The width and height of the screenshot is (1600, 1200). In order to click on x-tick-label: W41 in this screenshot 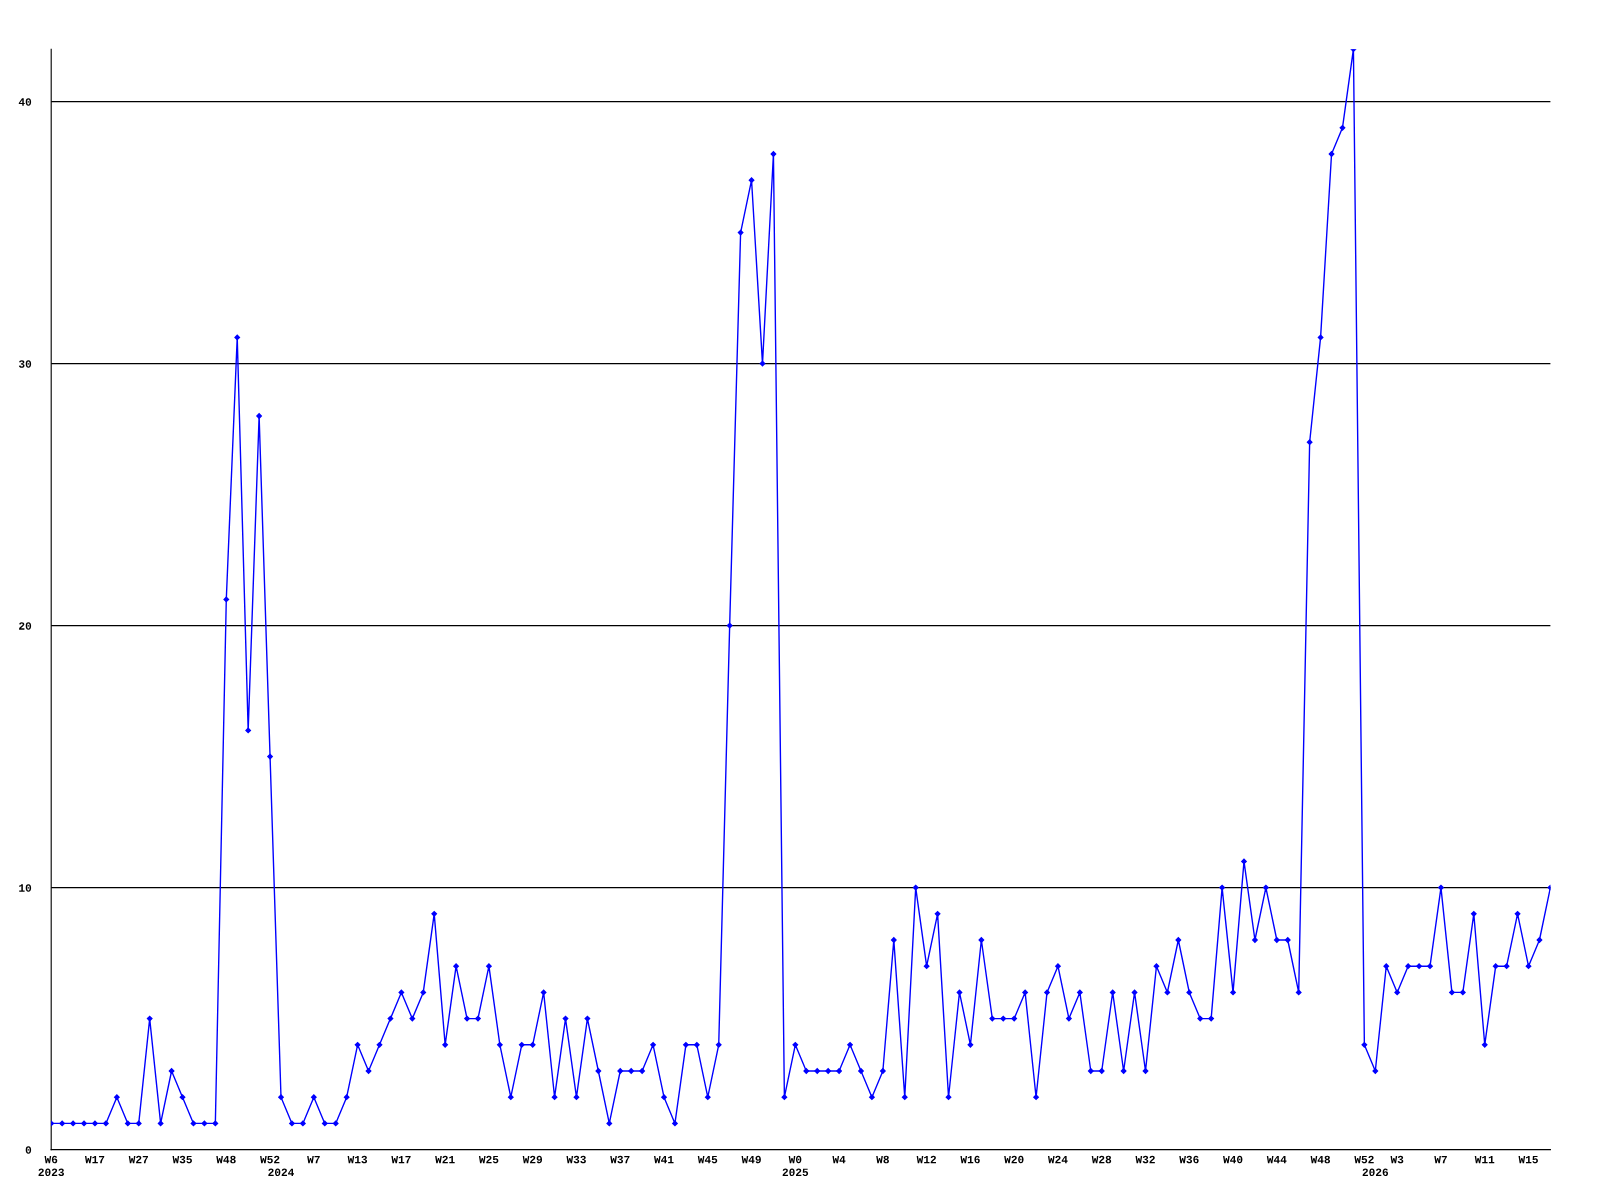, I will do `click(664, 1159)`.